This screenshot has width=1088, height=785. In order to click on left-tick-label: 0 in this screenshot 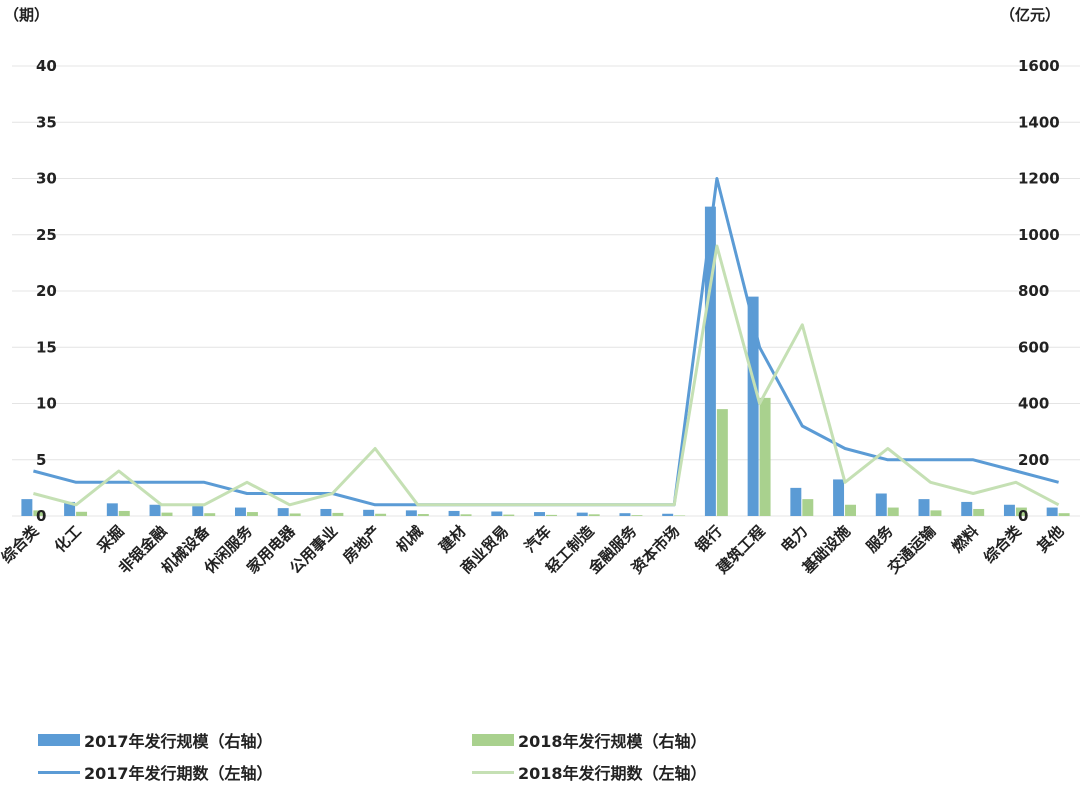, I will do `click(41, 516)`.